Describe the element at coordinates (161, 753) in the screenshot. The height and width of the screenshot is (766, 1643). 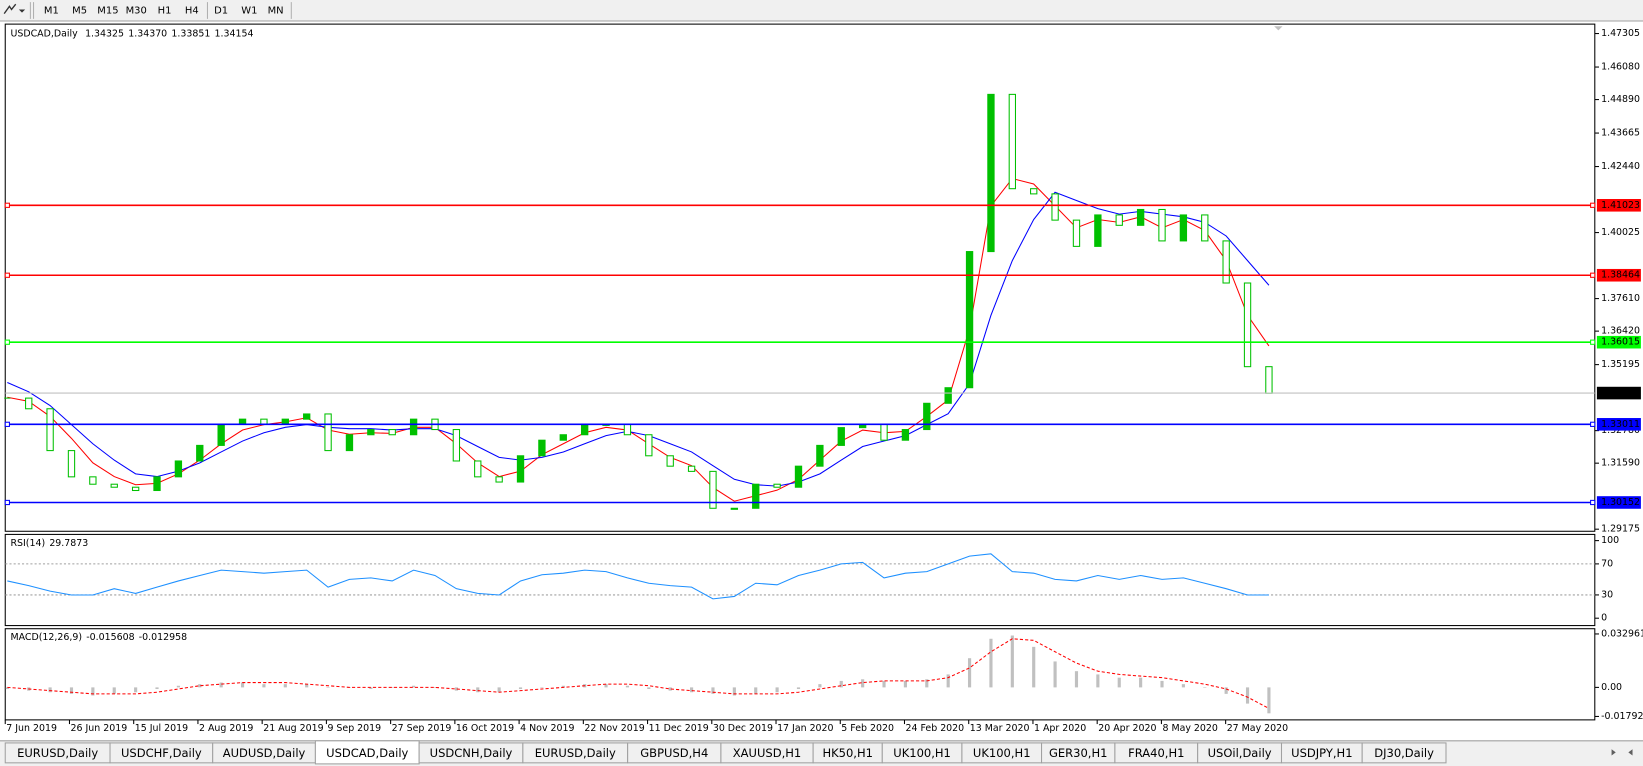
I see `tab-label: USDCHF,Daily` at that location.